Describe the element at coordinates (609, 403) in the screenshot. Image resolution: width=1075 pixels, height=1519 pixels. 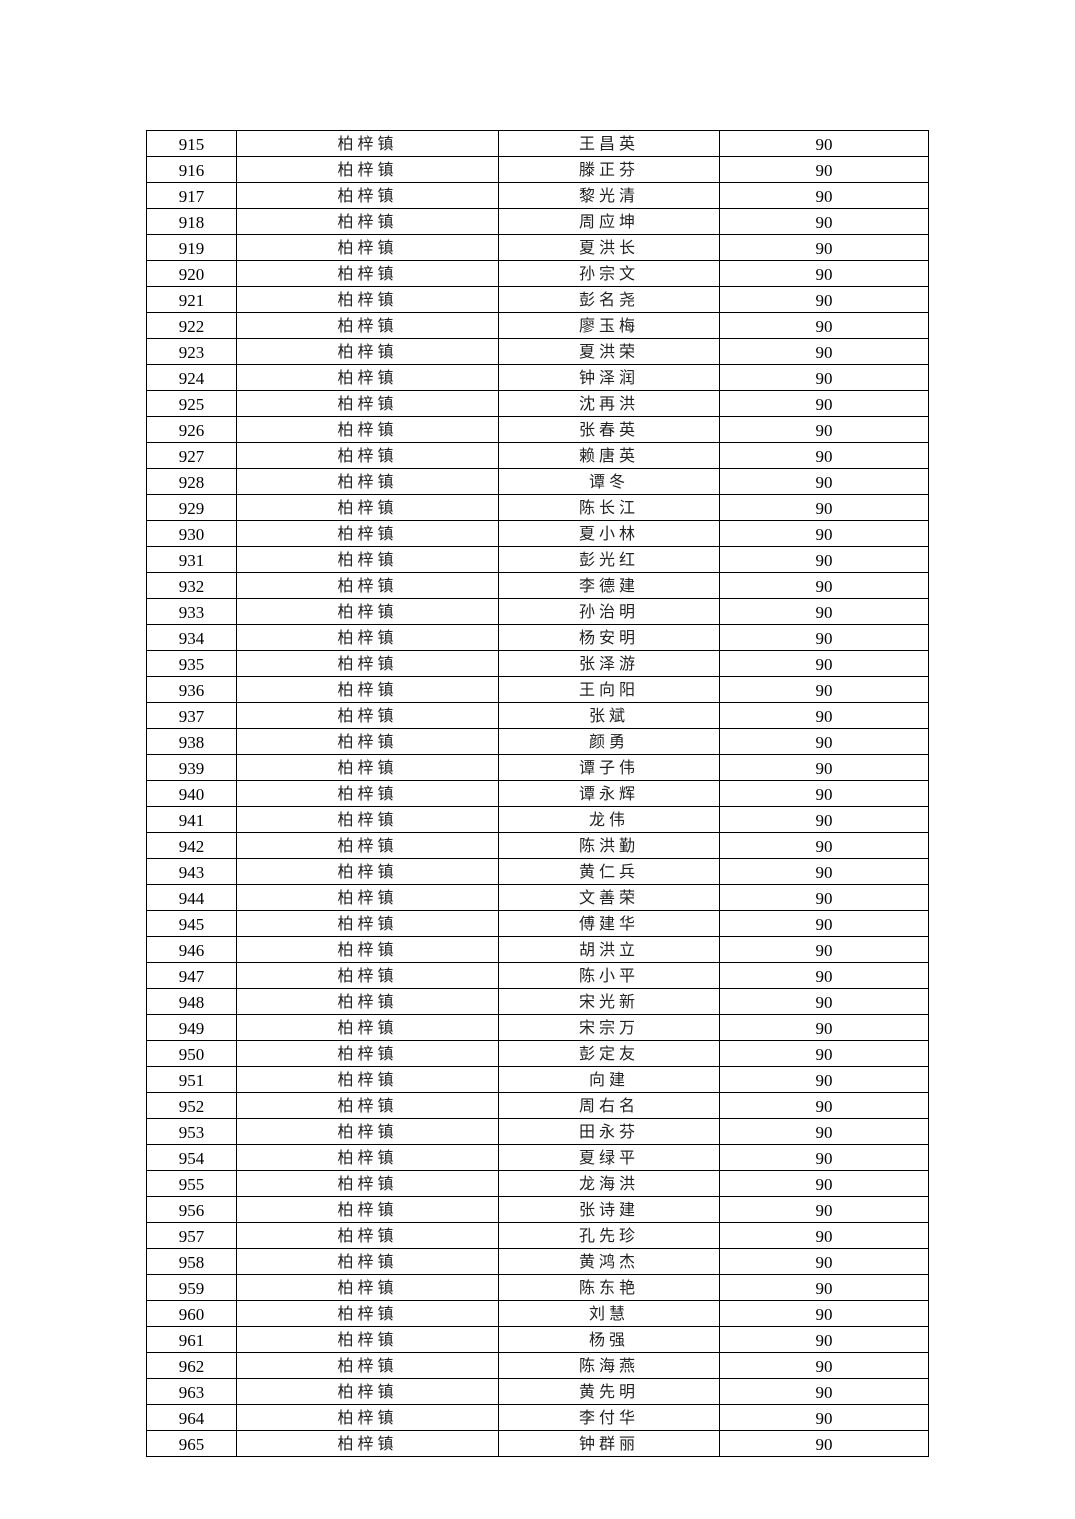
I see `name-cell: 沈再洪` at that location.